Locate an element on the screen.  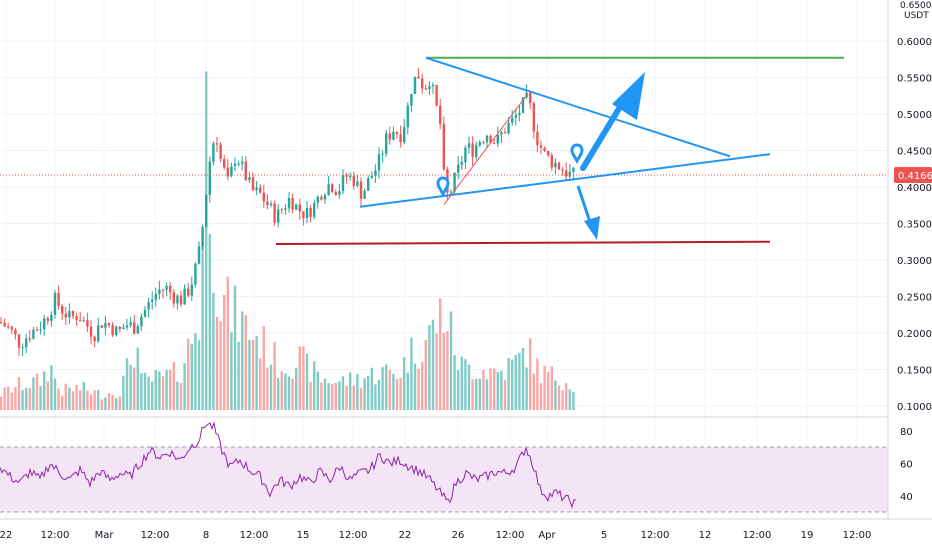
time-tick-label: 8 is located at coordinates (206, 535).